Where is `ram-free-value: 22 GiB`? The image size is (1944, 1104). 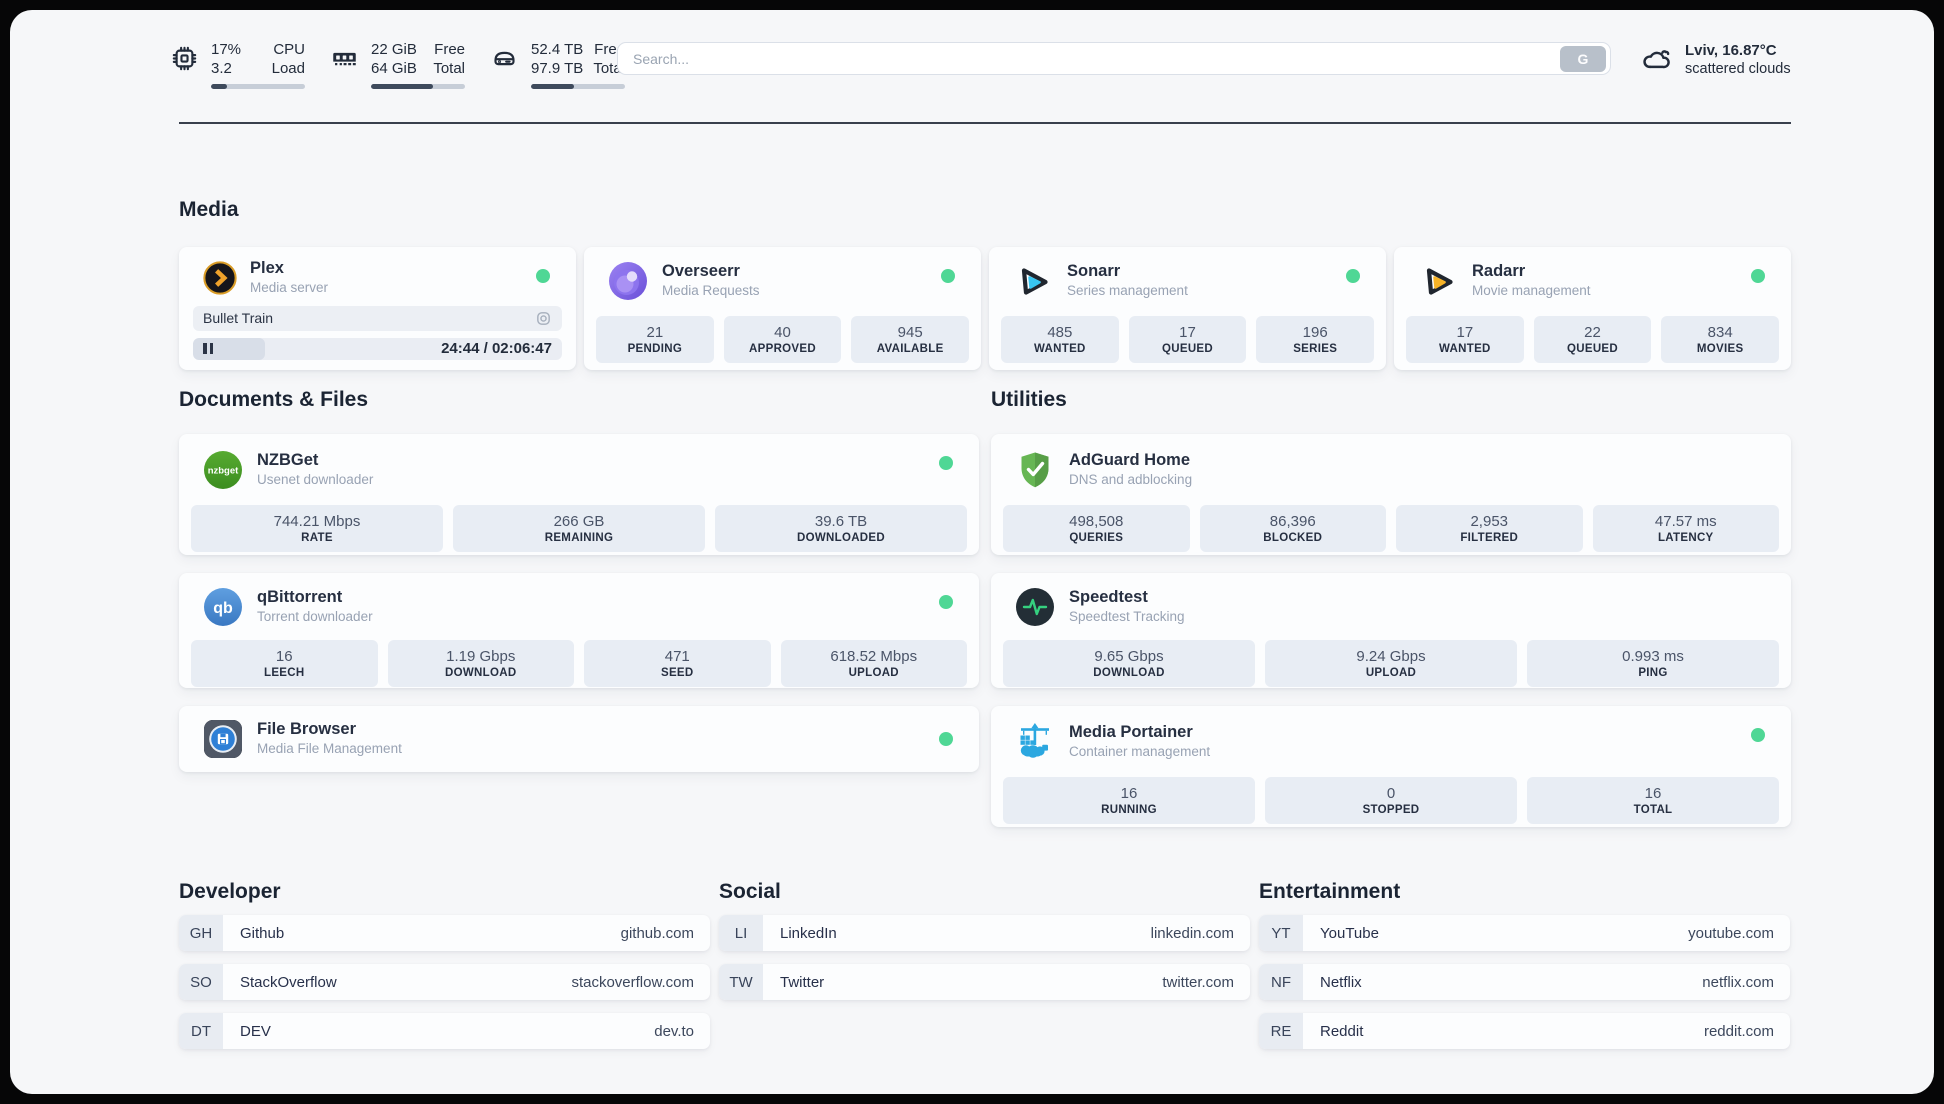 ram-free-value: 22 GiB is located at coordinates (394, 49).